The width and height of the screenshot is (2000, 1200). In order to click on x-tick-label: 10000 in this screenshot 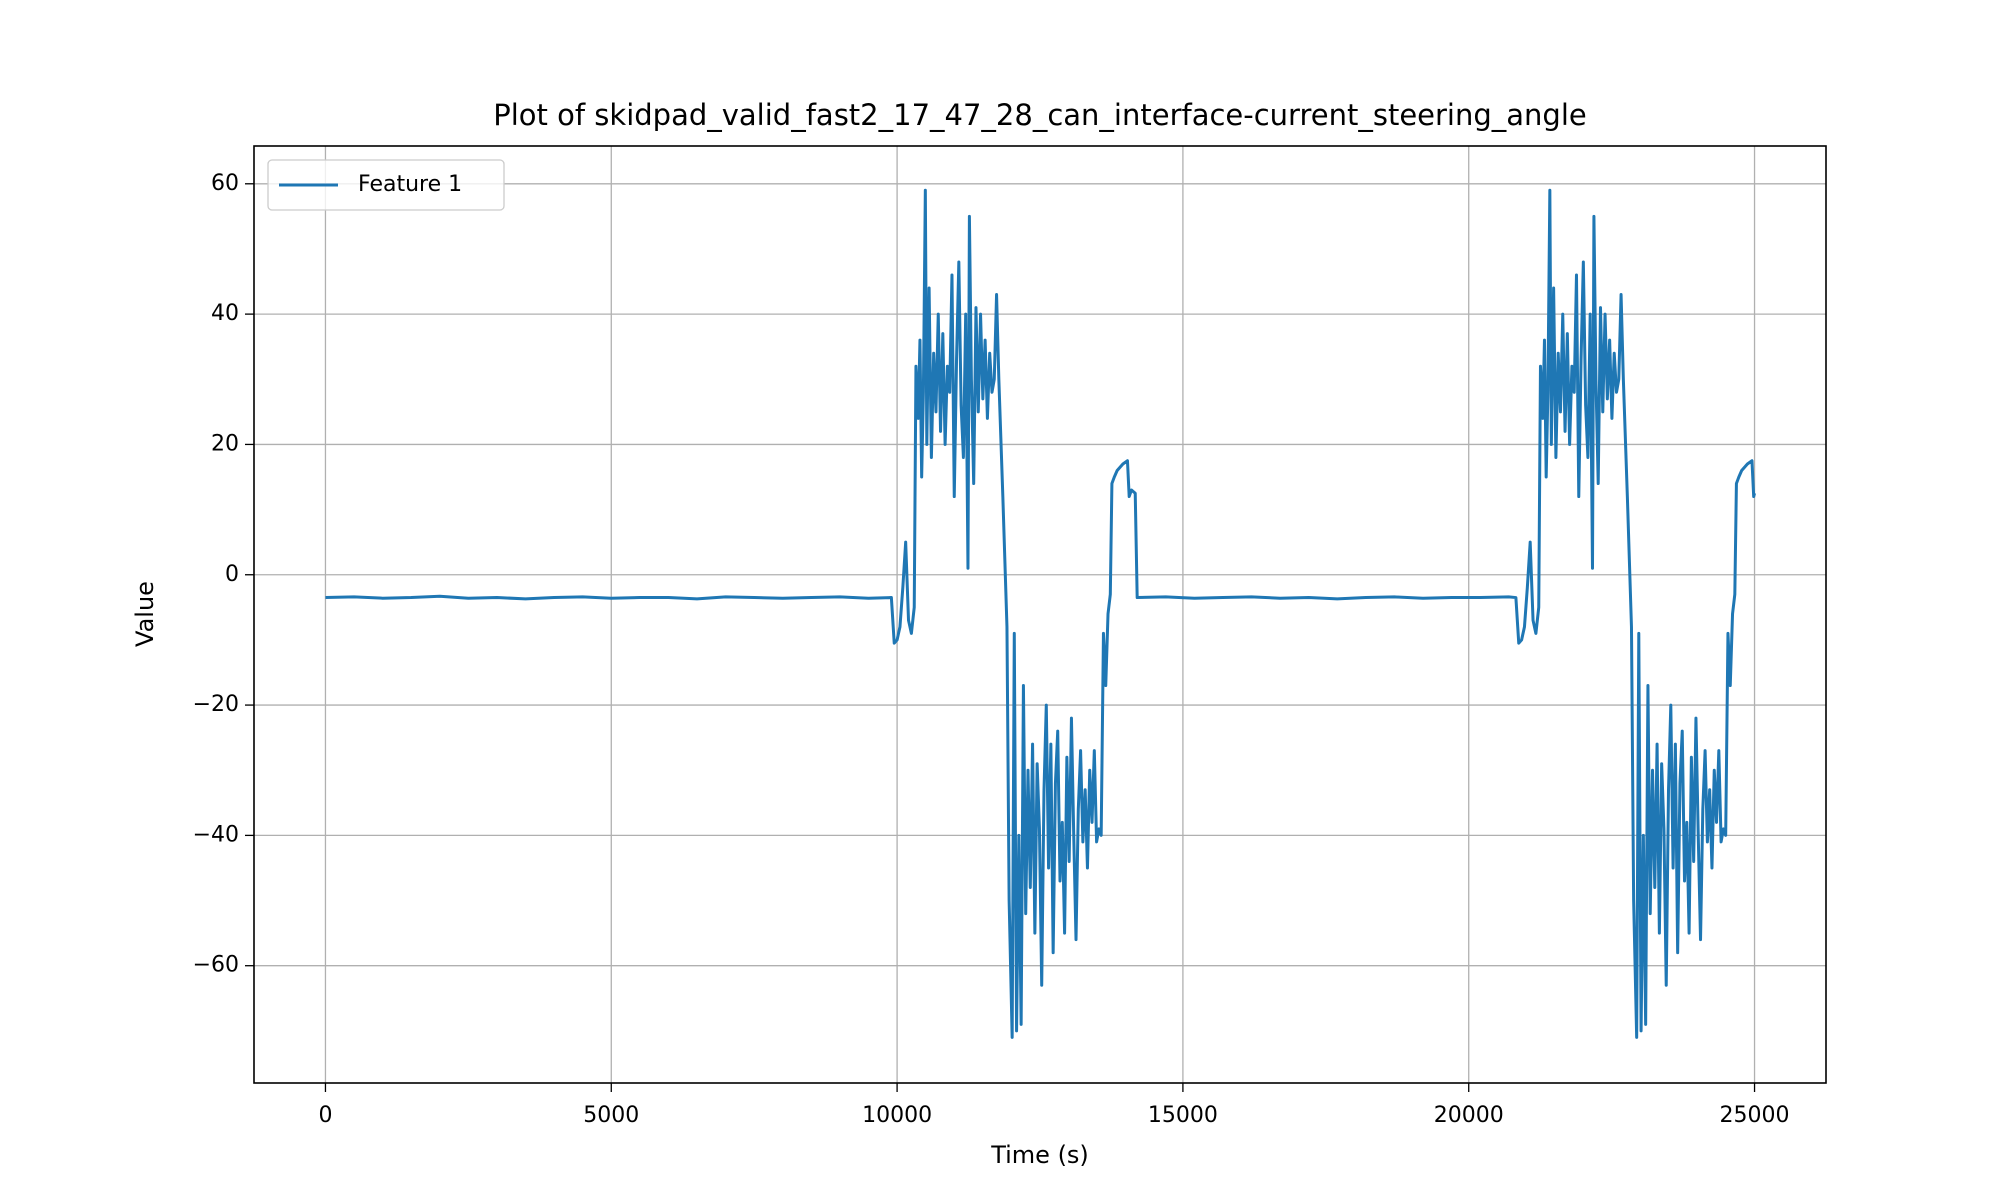, I will do `click(897, 1115)`.